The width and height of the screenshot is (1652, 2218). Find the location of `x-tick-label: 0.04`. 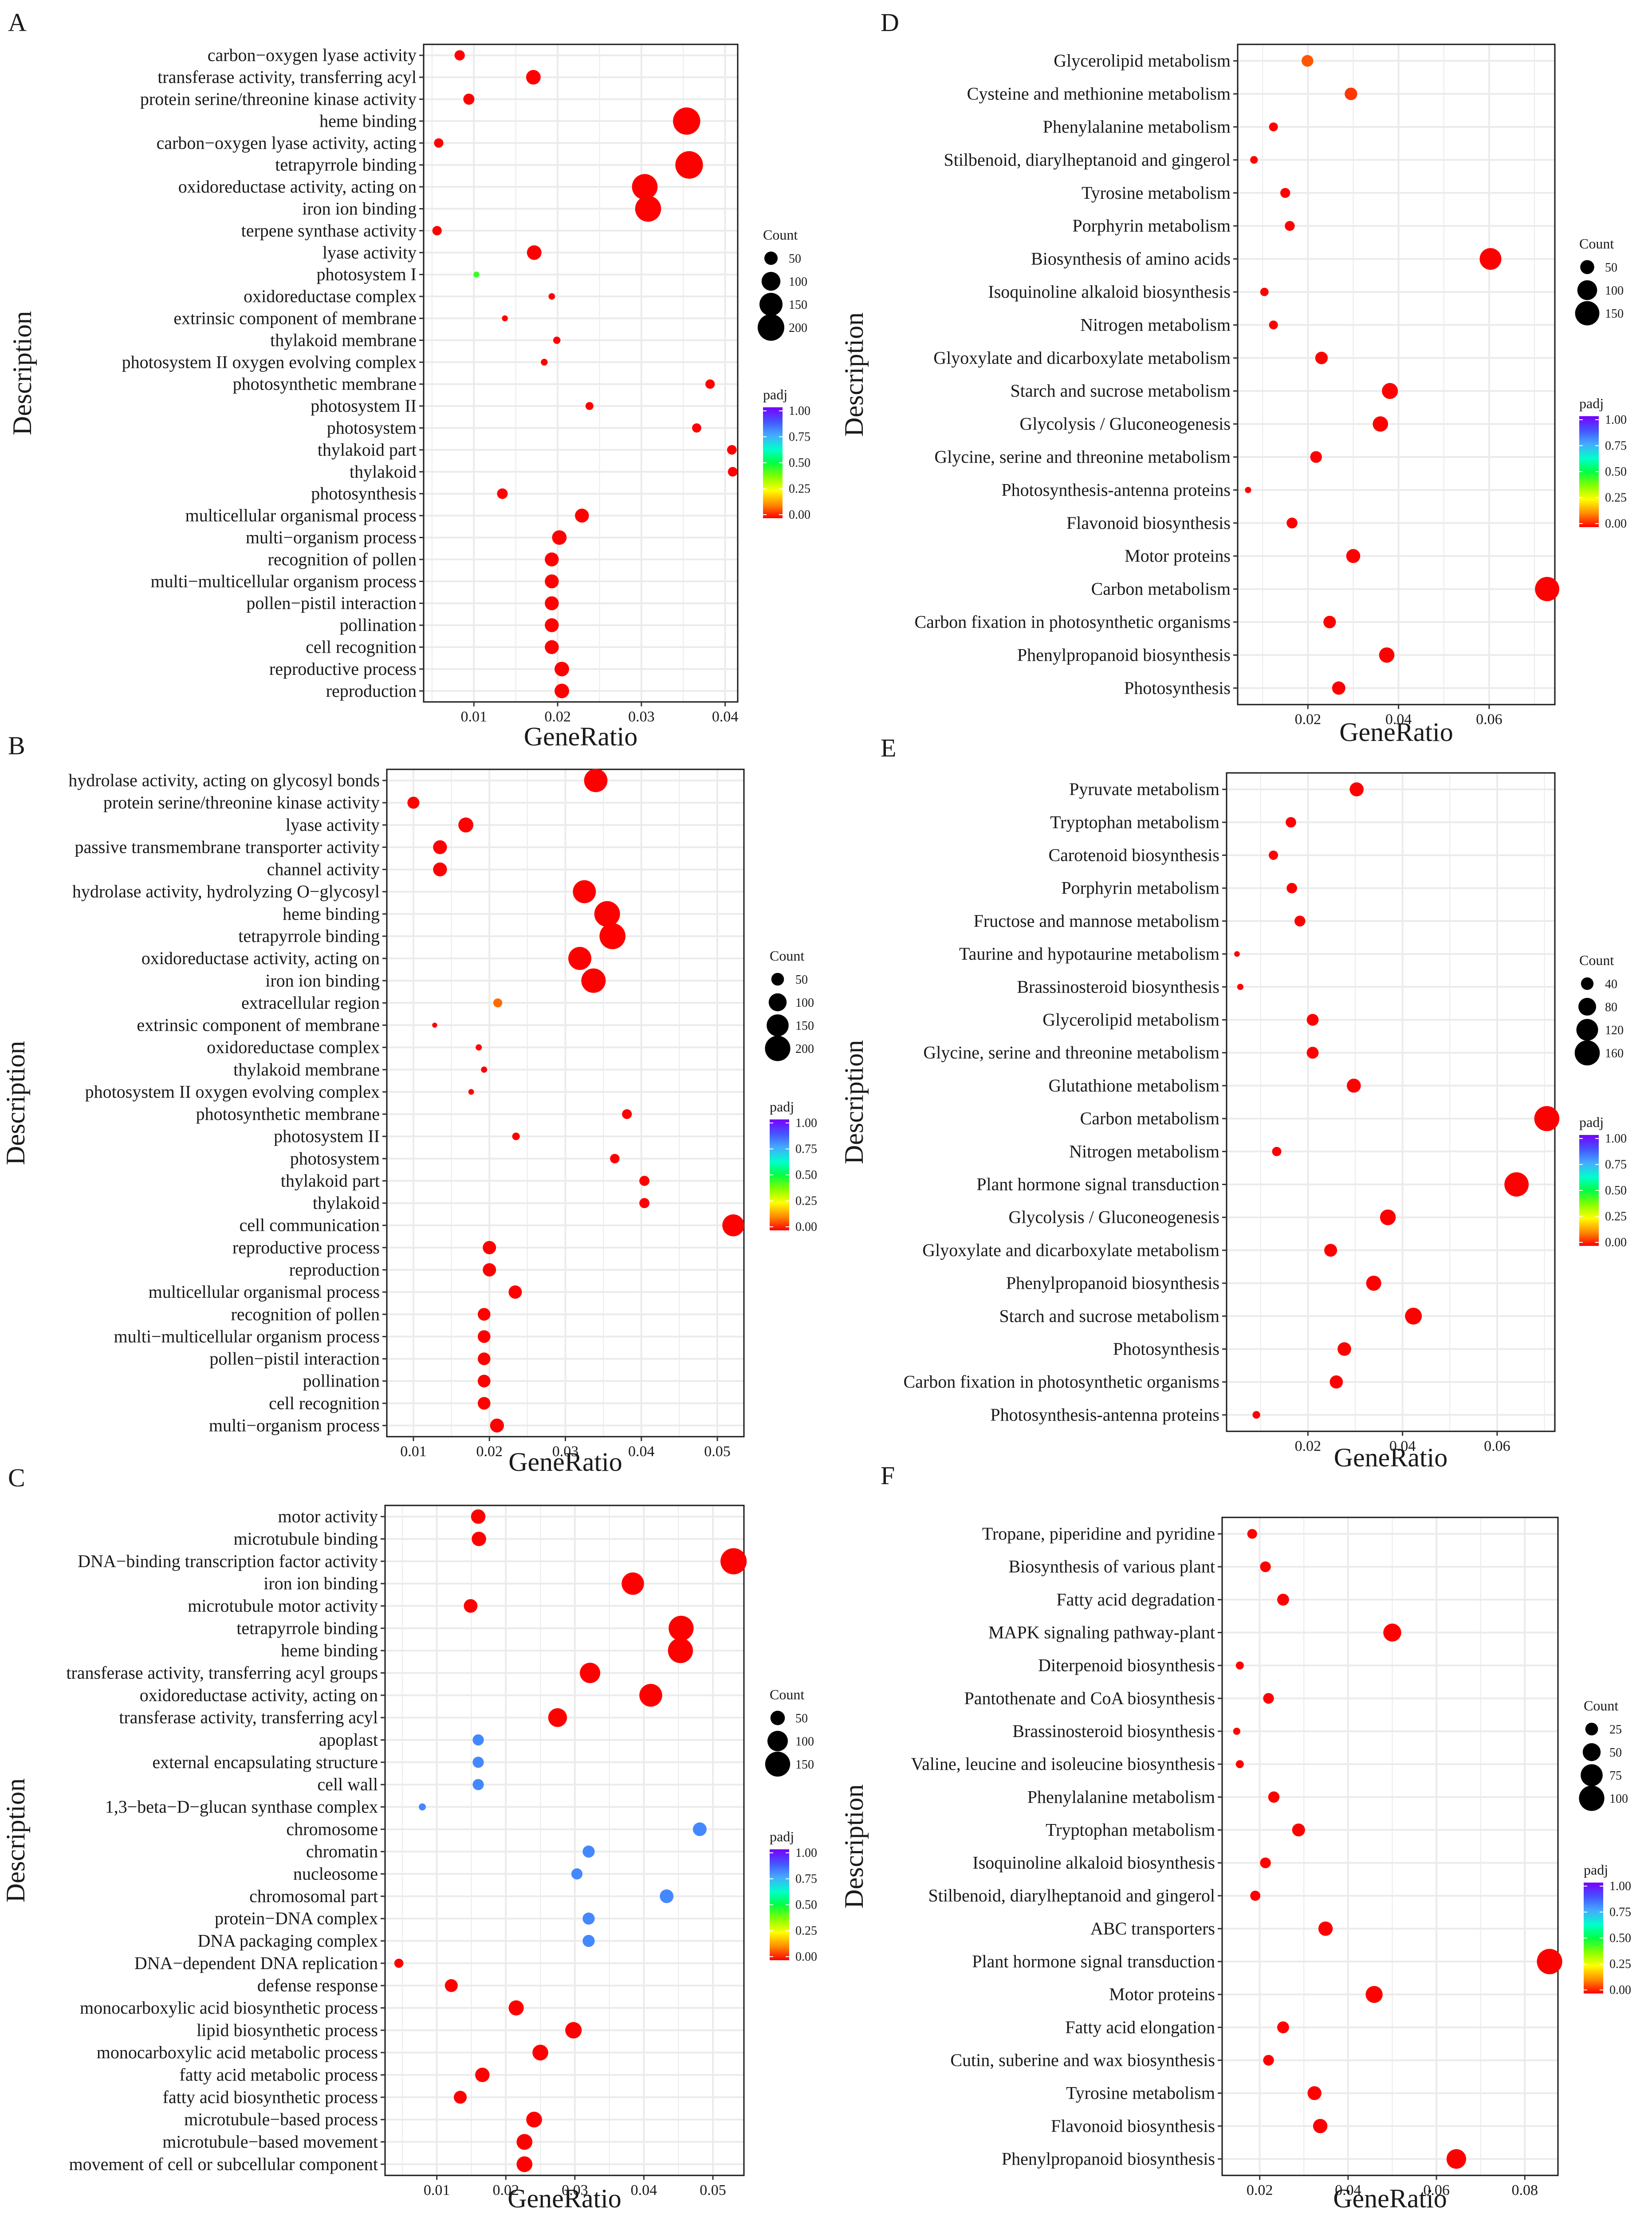

x-tick-label: 0.04 is located at coordinates (1398, 720).